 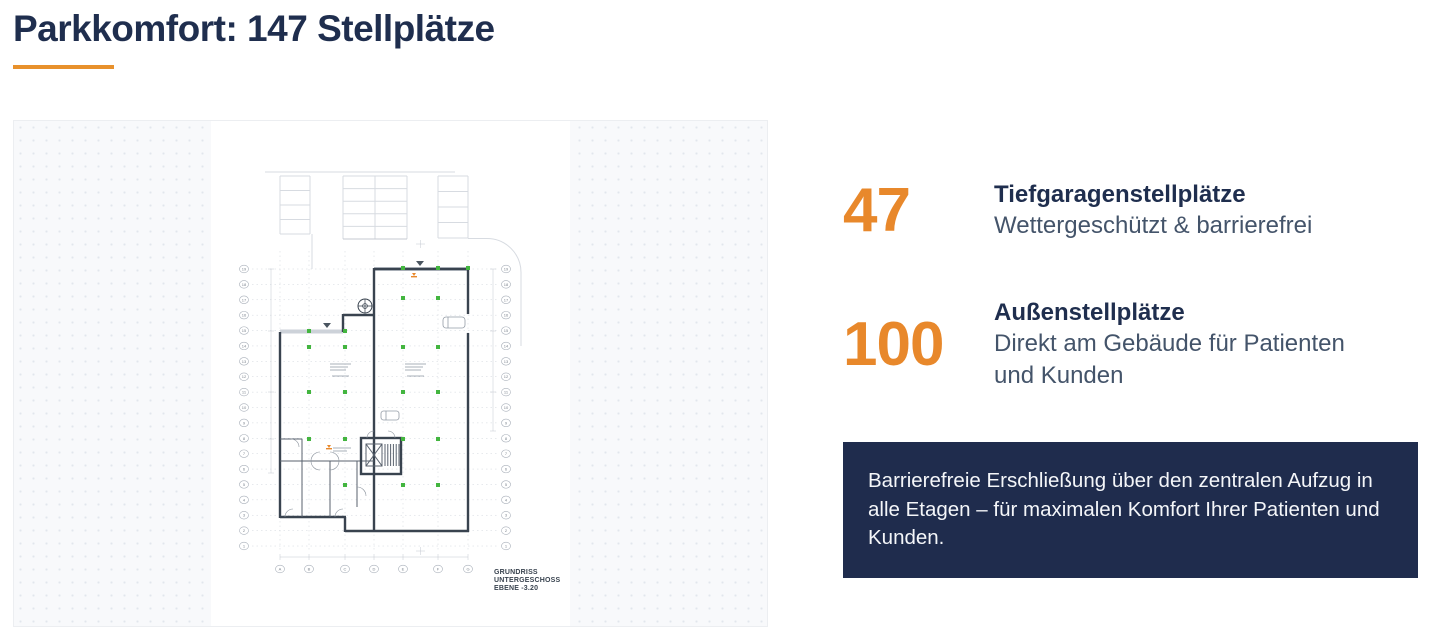 I want to click on svg-text: C, so click(x=345, y=569).